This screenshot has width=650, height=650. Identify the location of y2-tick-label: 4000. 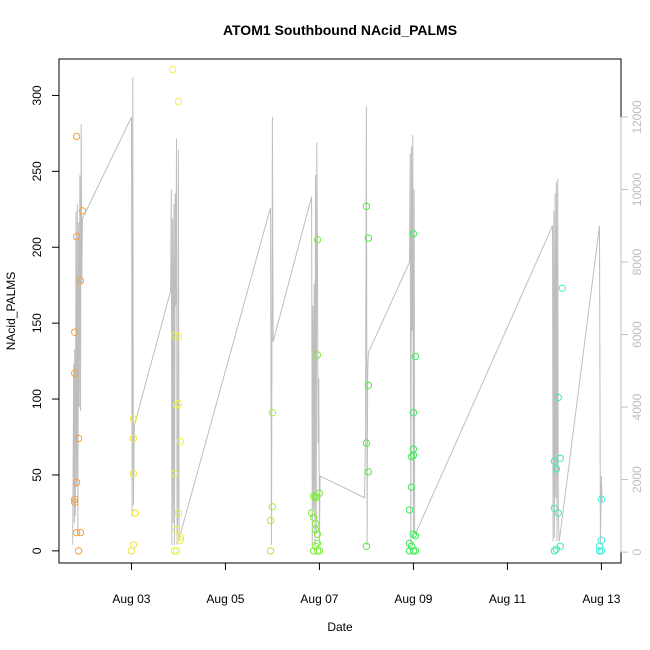
(637, 406).